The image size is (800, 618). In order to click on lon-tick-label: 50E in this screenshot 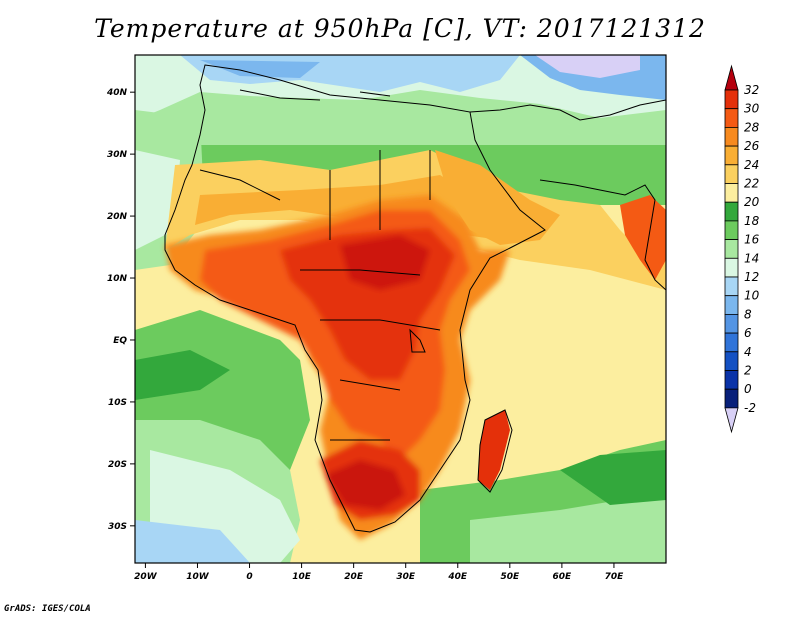, I will do `click(510, 577)`.